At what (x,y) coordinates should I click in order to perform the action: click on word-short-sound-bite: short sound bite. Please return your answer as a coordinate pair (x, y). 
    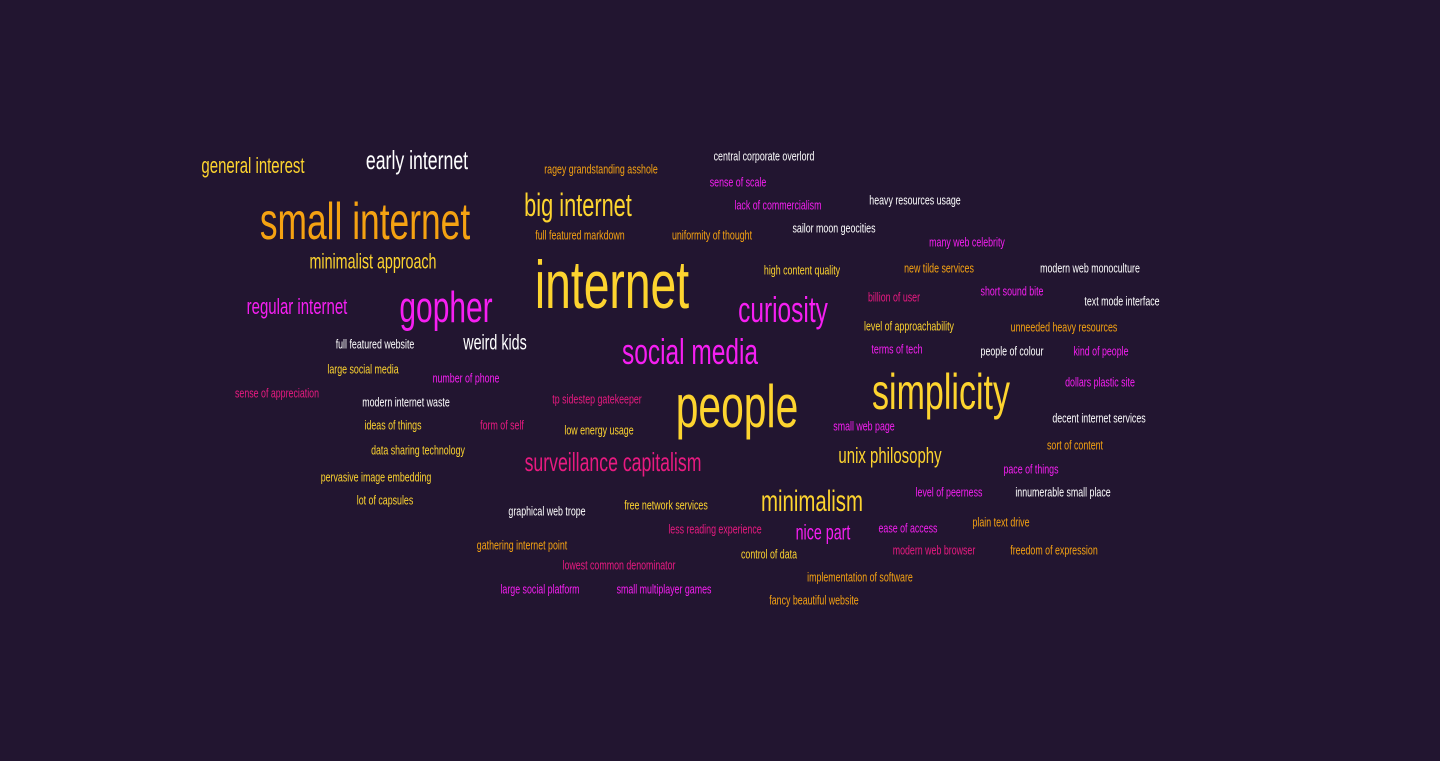
    Looking at the image, I should click on (1012, 291).